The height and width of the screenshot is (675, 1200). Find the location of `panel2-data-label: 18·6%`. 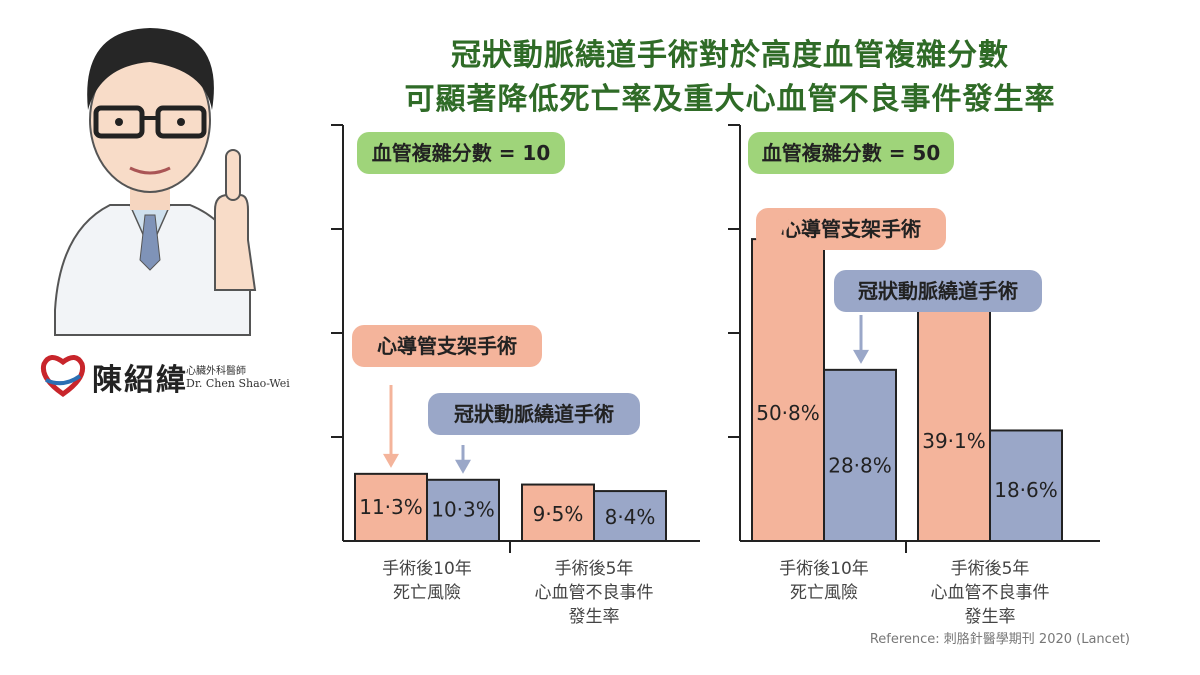

panel2-data-label: 18·6% is located at coordinates (1026, 490).